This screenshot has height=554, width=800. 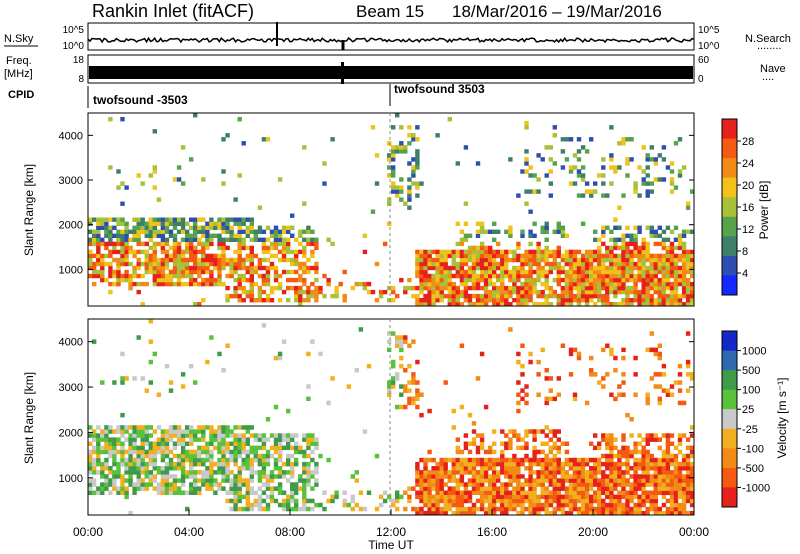 What do you see at coordinates (729, 148) in the screenshot?
I see `power-colorbar-swatch` at bounding box center [729, 148].